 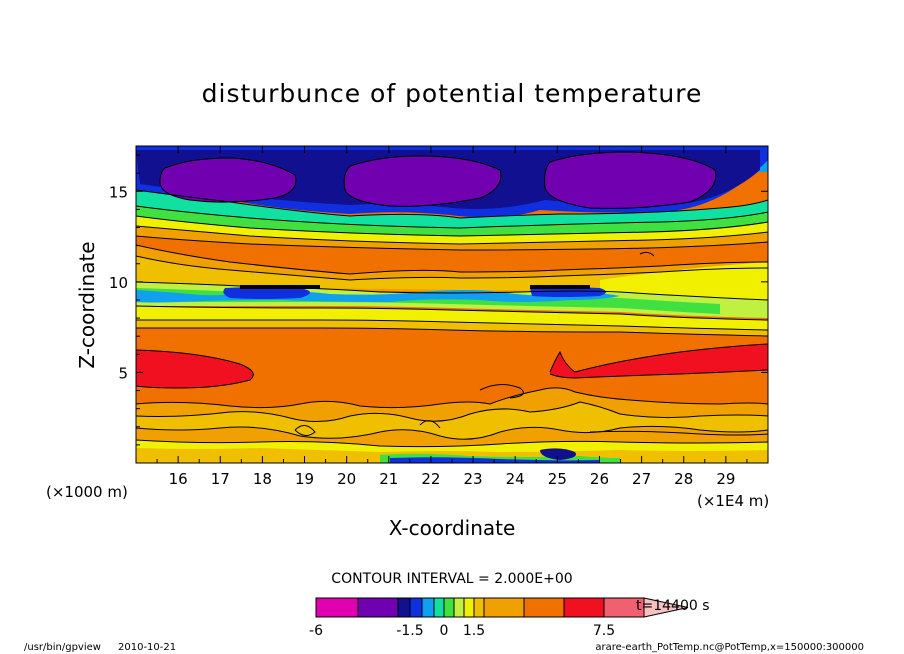 What do you see at coordinates (452, 238) in the screenshot?
I see `layer-orange-light` at bounding box center [452, 238].